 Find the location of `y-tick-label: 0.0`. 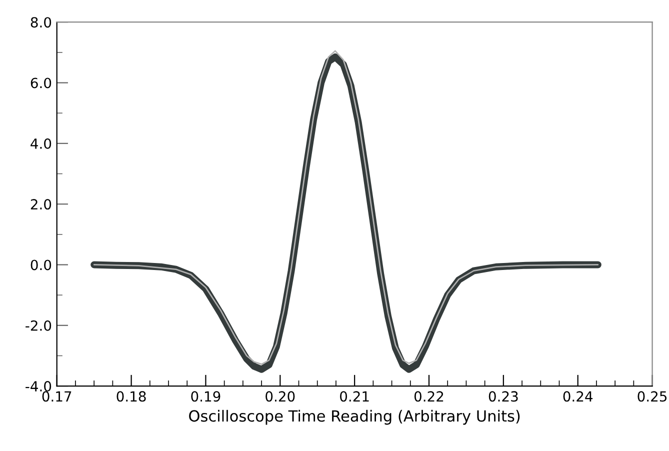

y-tick-label: 0.0 is located at coordinates (41, 265).